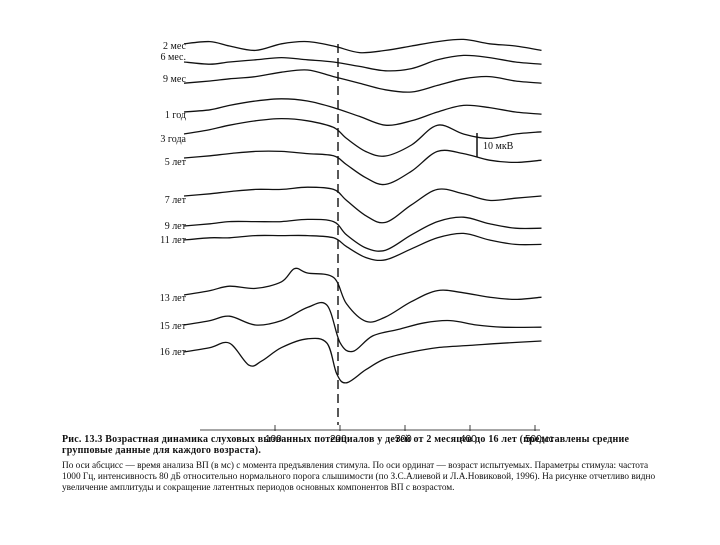  What do you see at coordinates (173, 326) in the screenshot?
I see `row-label: 15 лет` at bounding box center [173, 326].